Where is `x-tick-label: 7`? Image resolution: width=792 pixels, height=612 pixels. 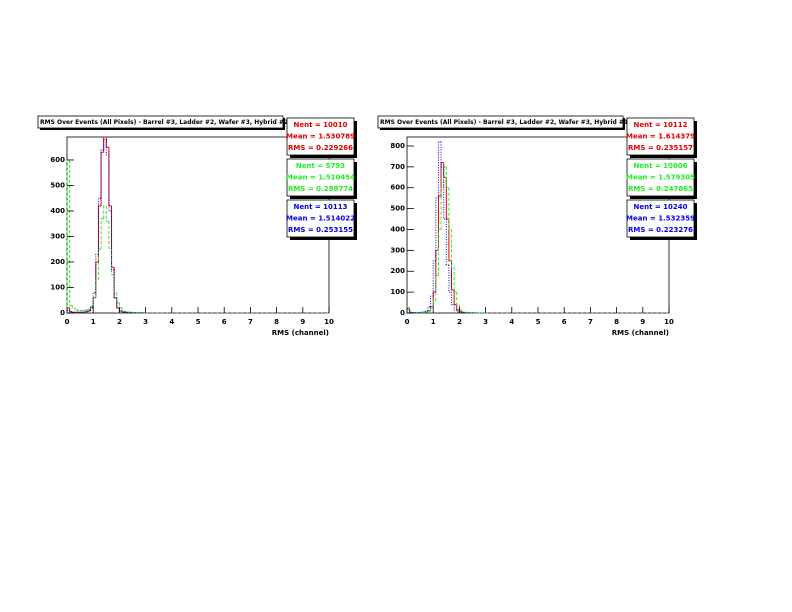
x-tick-label: 7 is located at coordinates (250, 322).